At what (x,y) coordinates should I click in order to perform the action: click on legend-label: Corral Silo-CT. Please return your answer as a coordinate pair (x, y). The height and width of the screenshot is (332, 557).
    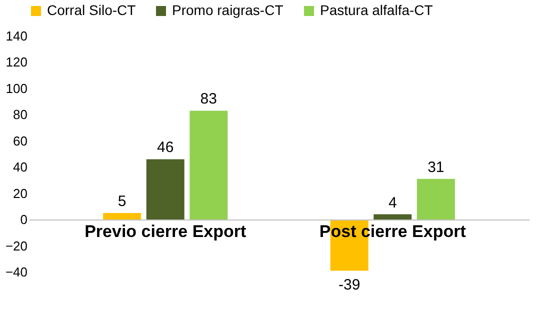
    Looking at the image, I should click on (91, 10).